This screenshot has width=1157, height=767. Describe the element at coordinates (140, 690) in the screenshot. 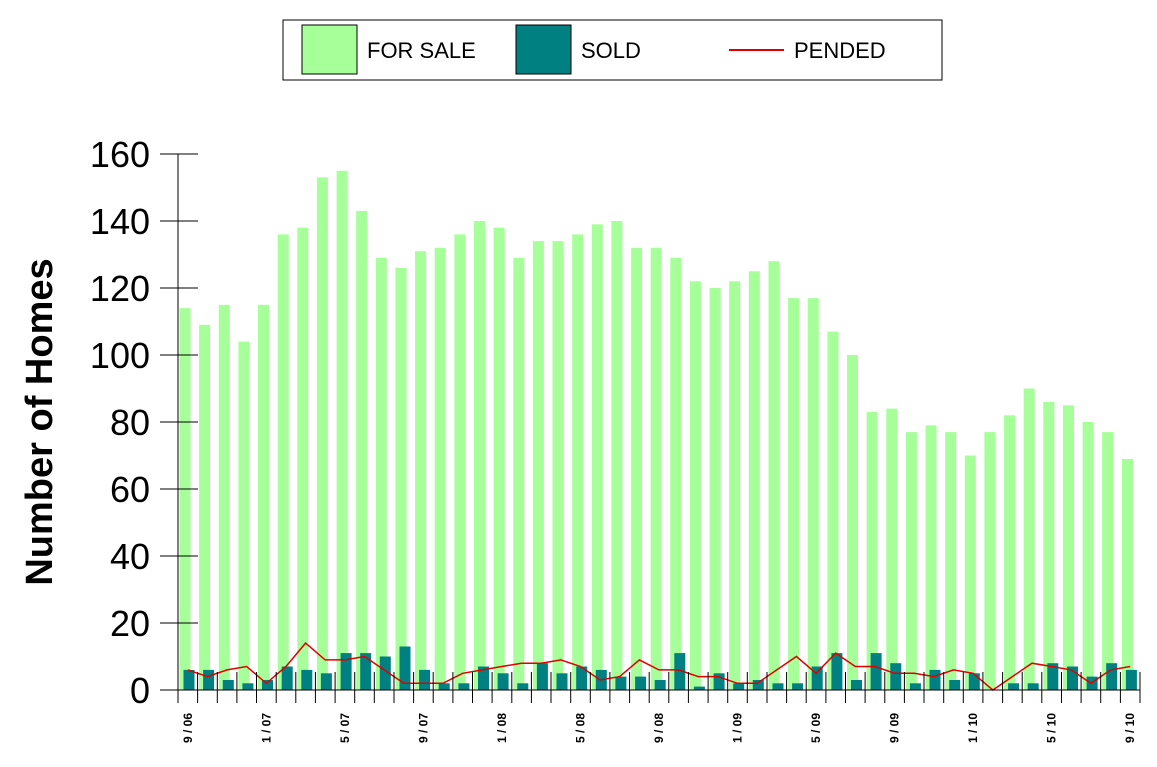

I see `y-tick-label: 0` at that location.